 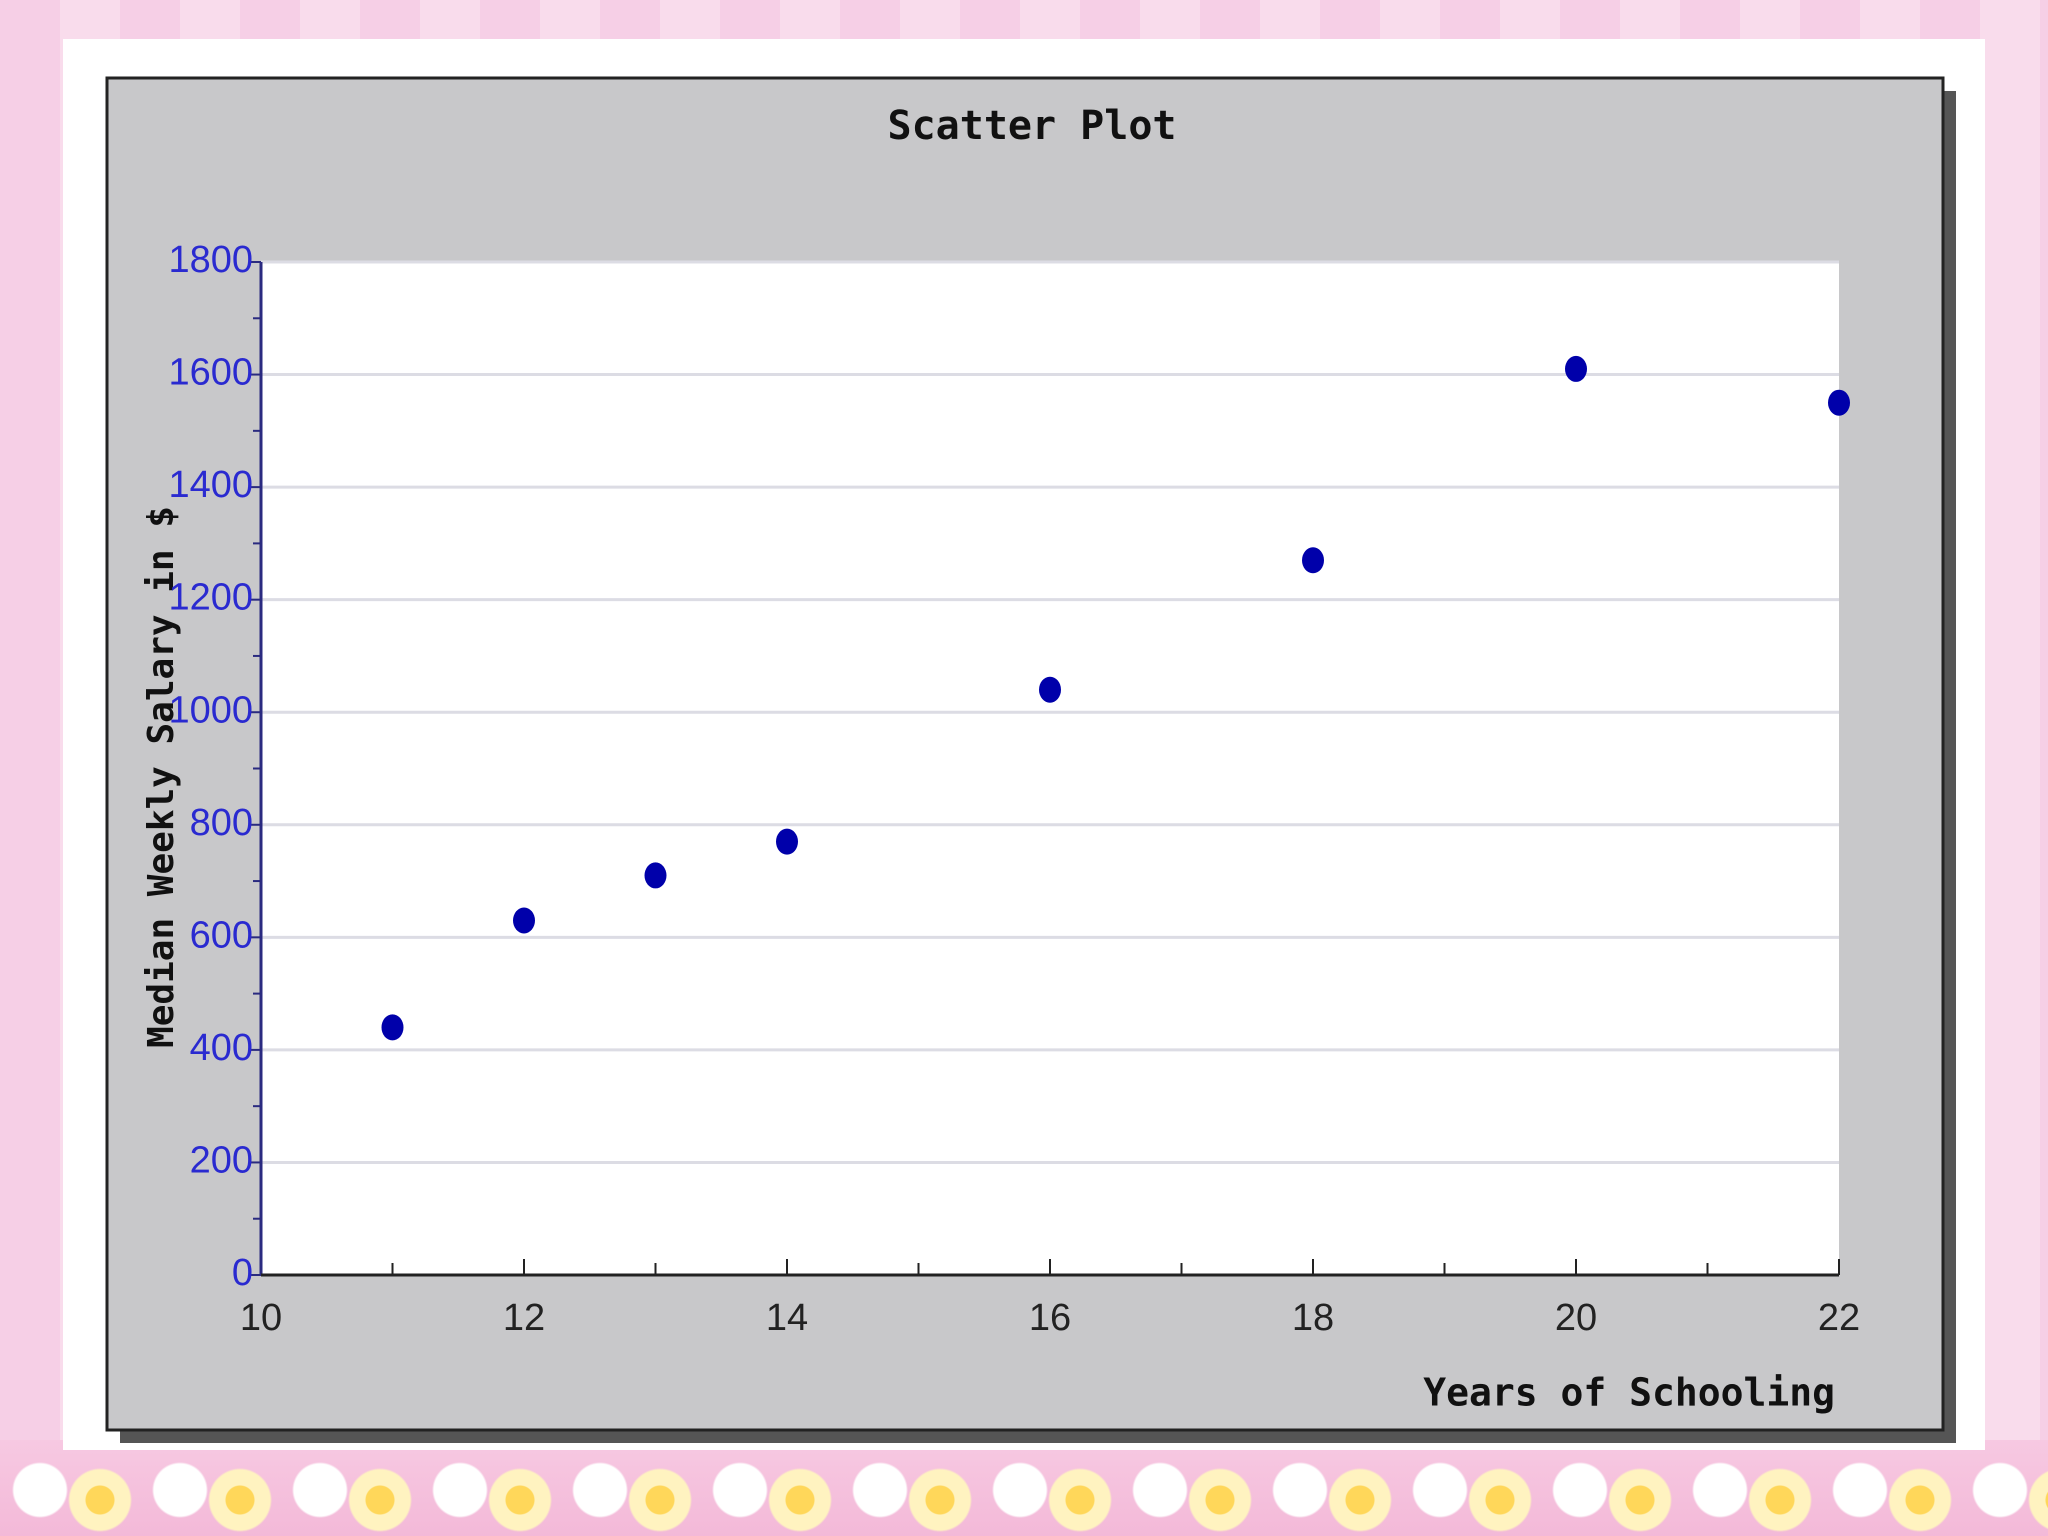 I want to click on x-tick-label: 22, so click(x=1839, y=1318).